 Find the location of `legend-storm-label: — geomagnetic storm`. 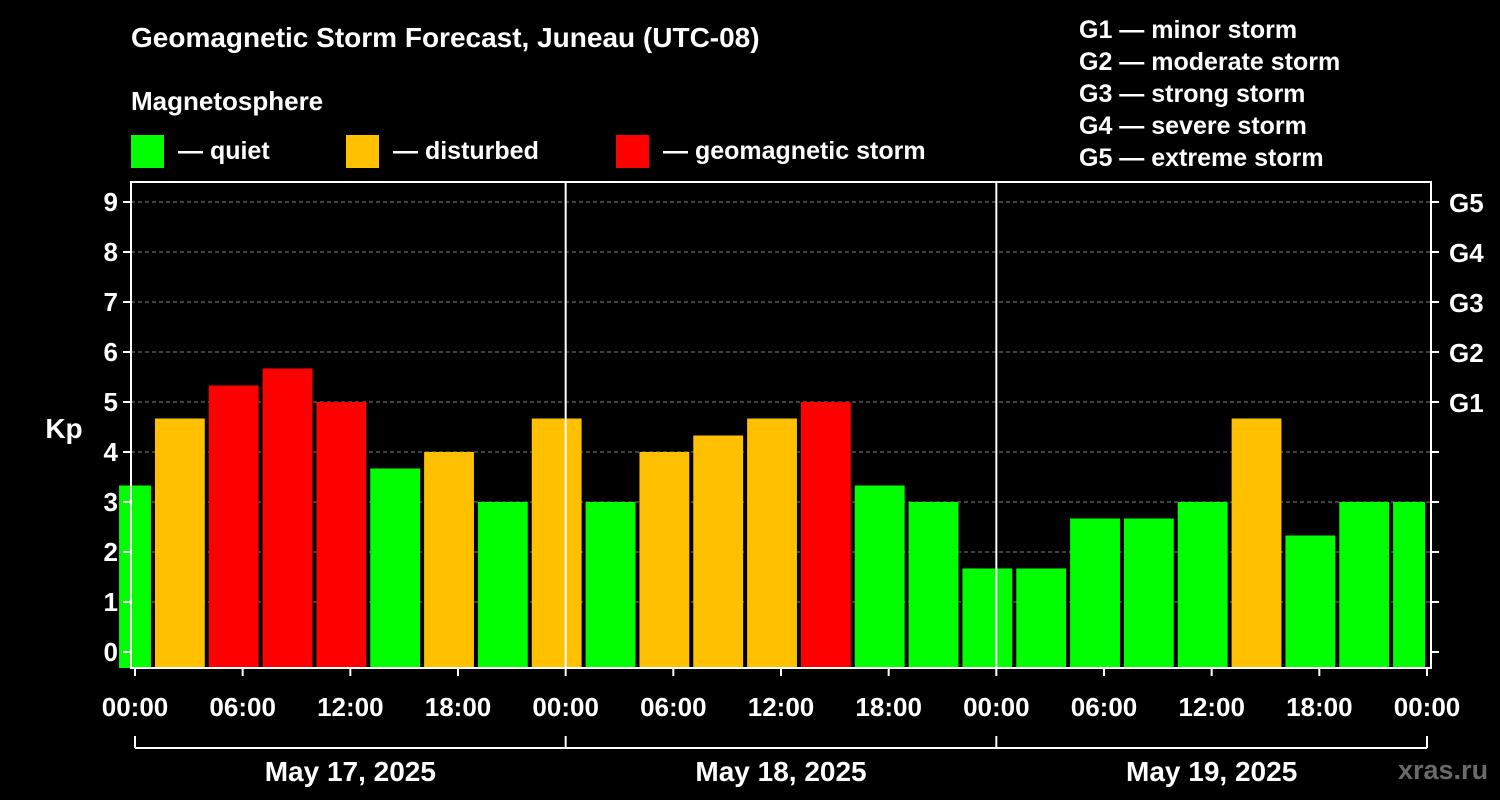

legend-storm-label: — geomagnetic storm is located at coordinates (794, 150).